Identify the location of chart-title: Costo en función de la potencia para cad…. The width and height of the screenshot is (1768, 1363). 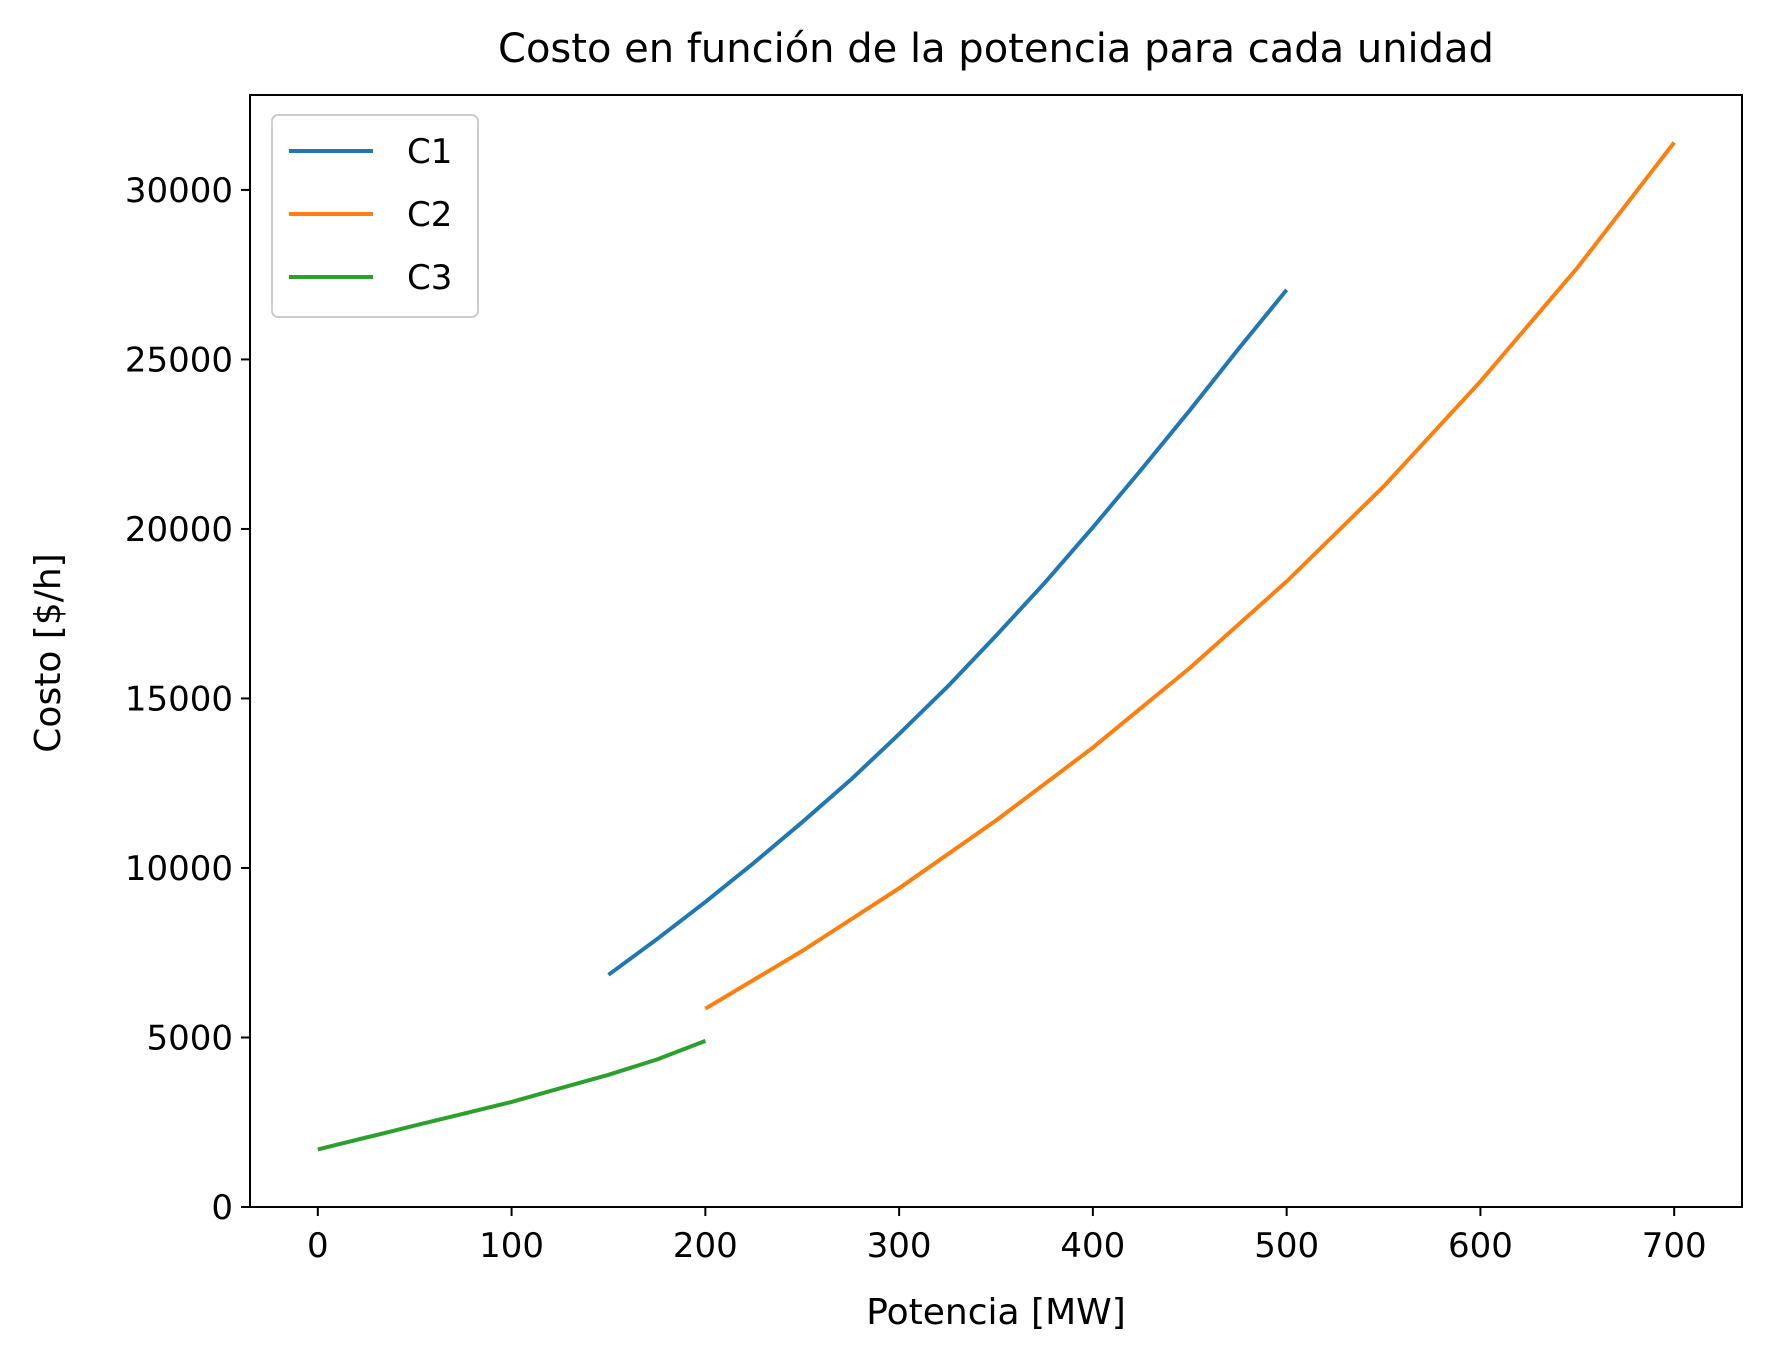
(996, 49).